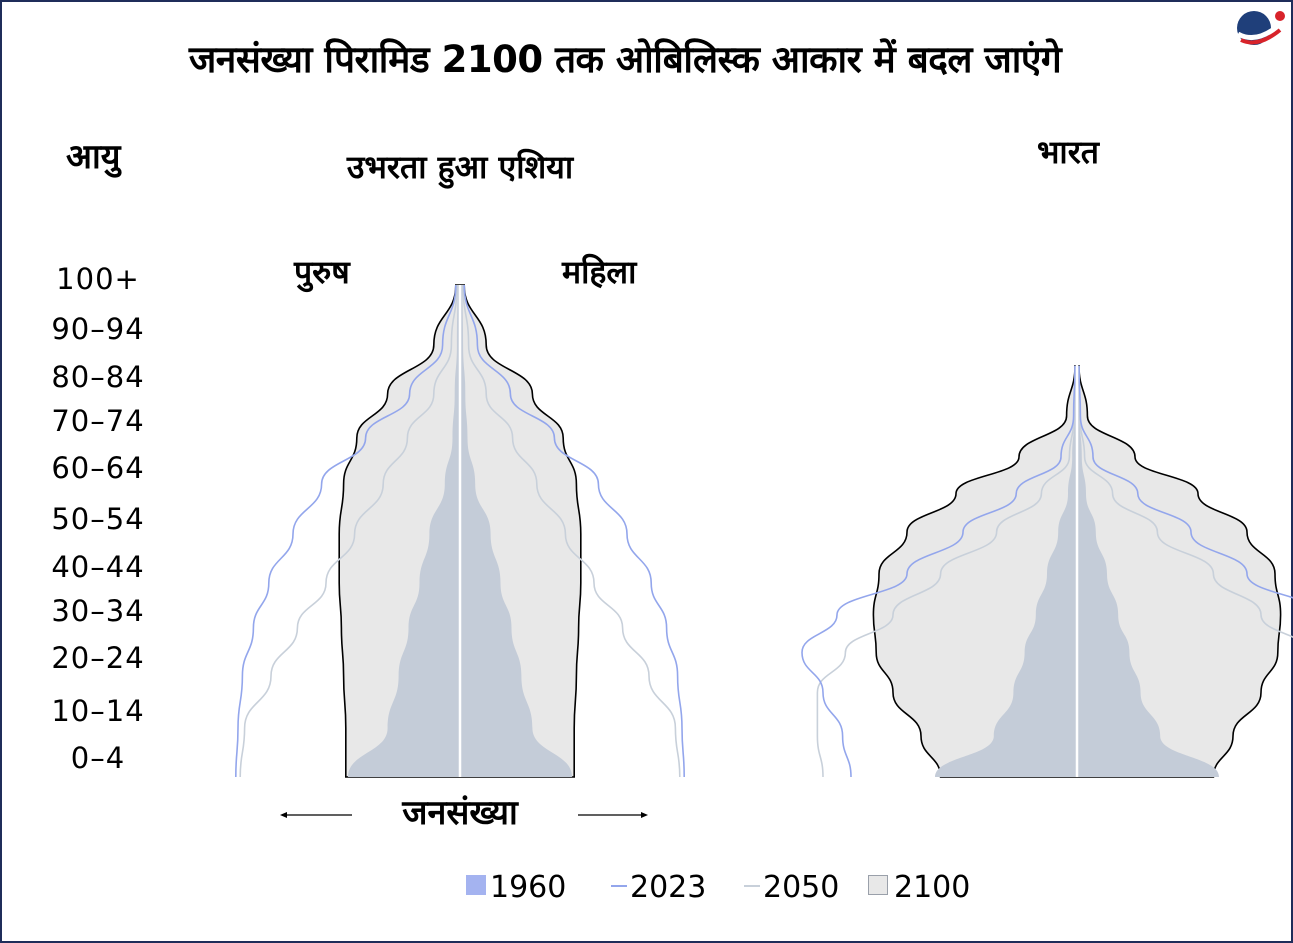  What do you see at coordinates (801, 887) in the screenshot?
I see `legend-label-2050: 2050` at bounding box center [801, 887].